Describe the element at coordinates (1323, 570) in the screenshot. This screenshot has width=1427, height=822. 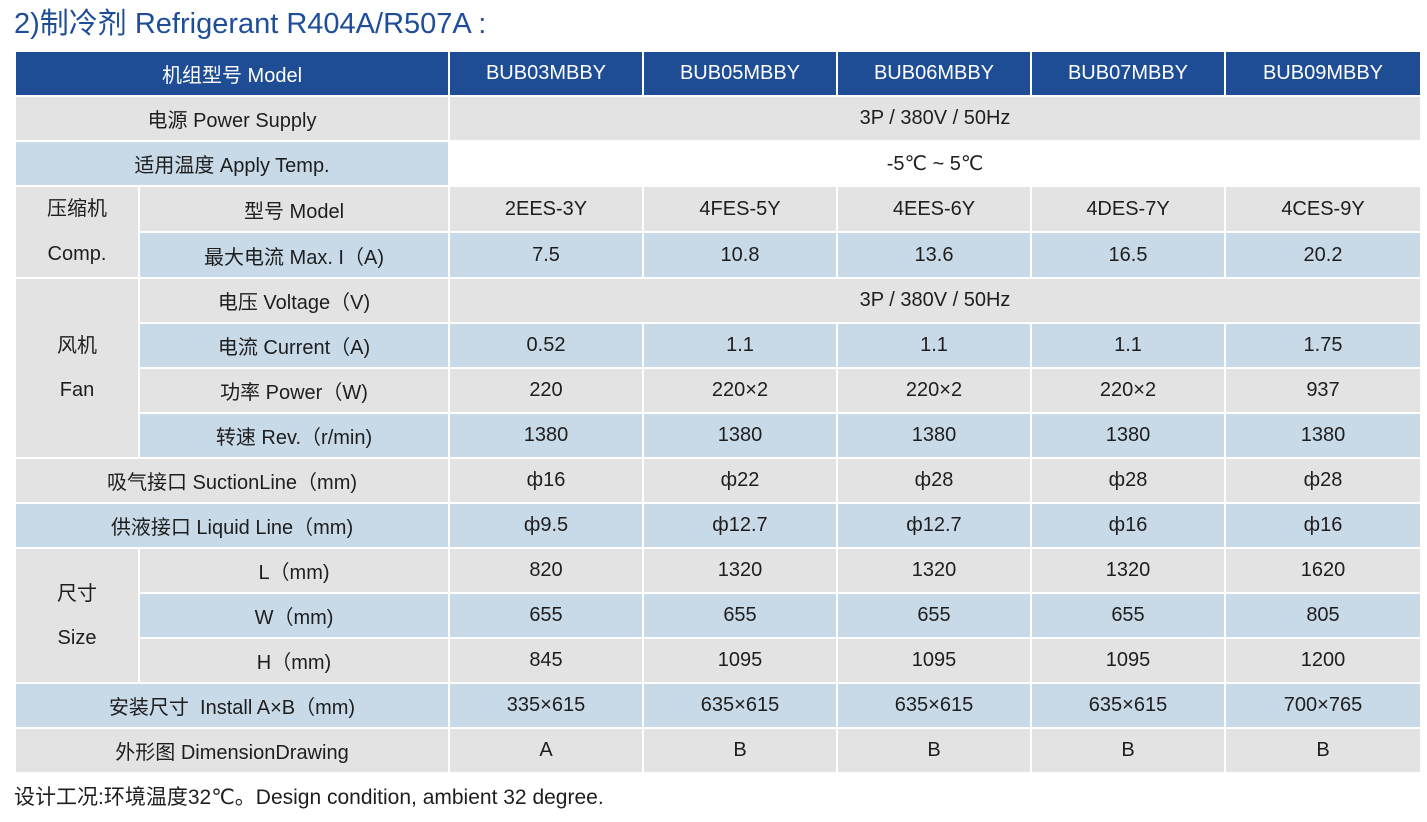
I see `value-cell: 1620` at that location.